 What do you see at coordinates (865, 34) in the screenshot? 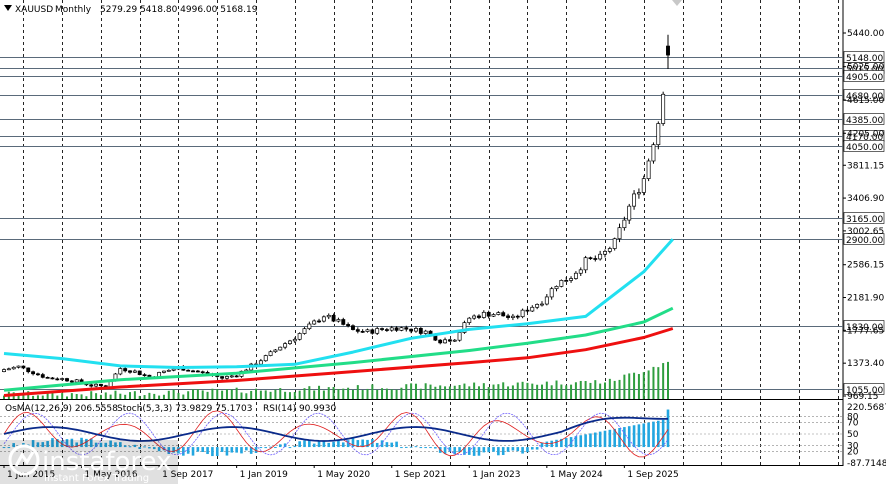
I see `price-tick-label: 5440.00` at bounding box center [865, 34].